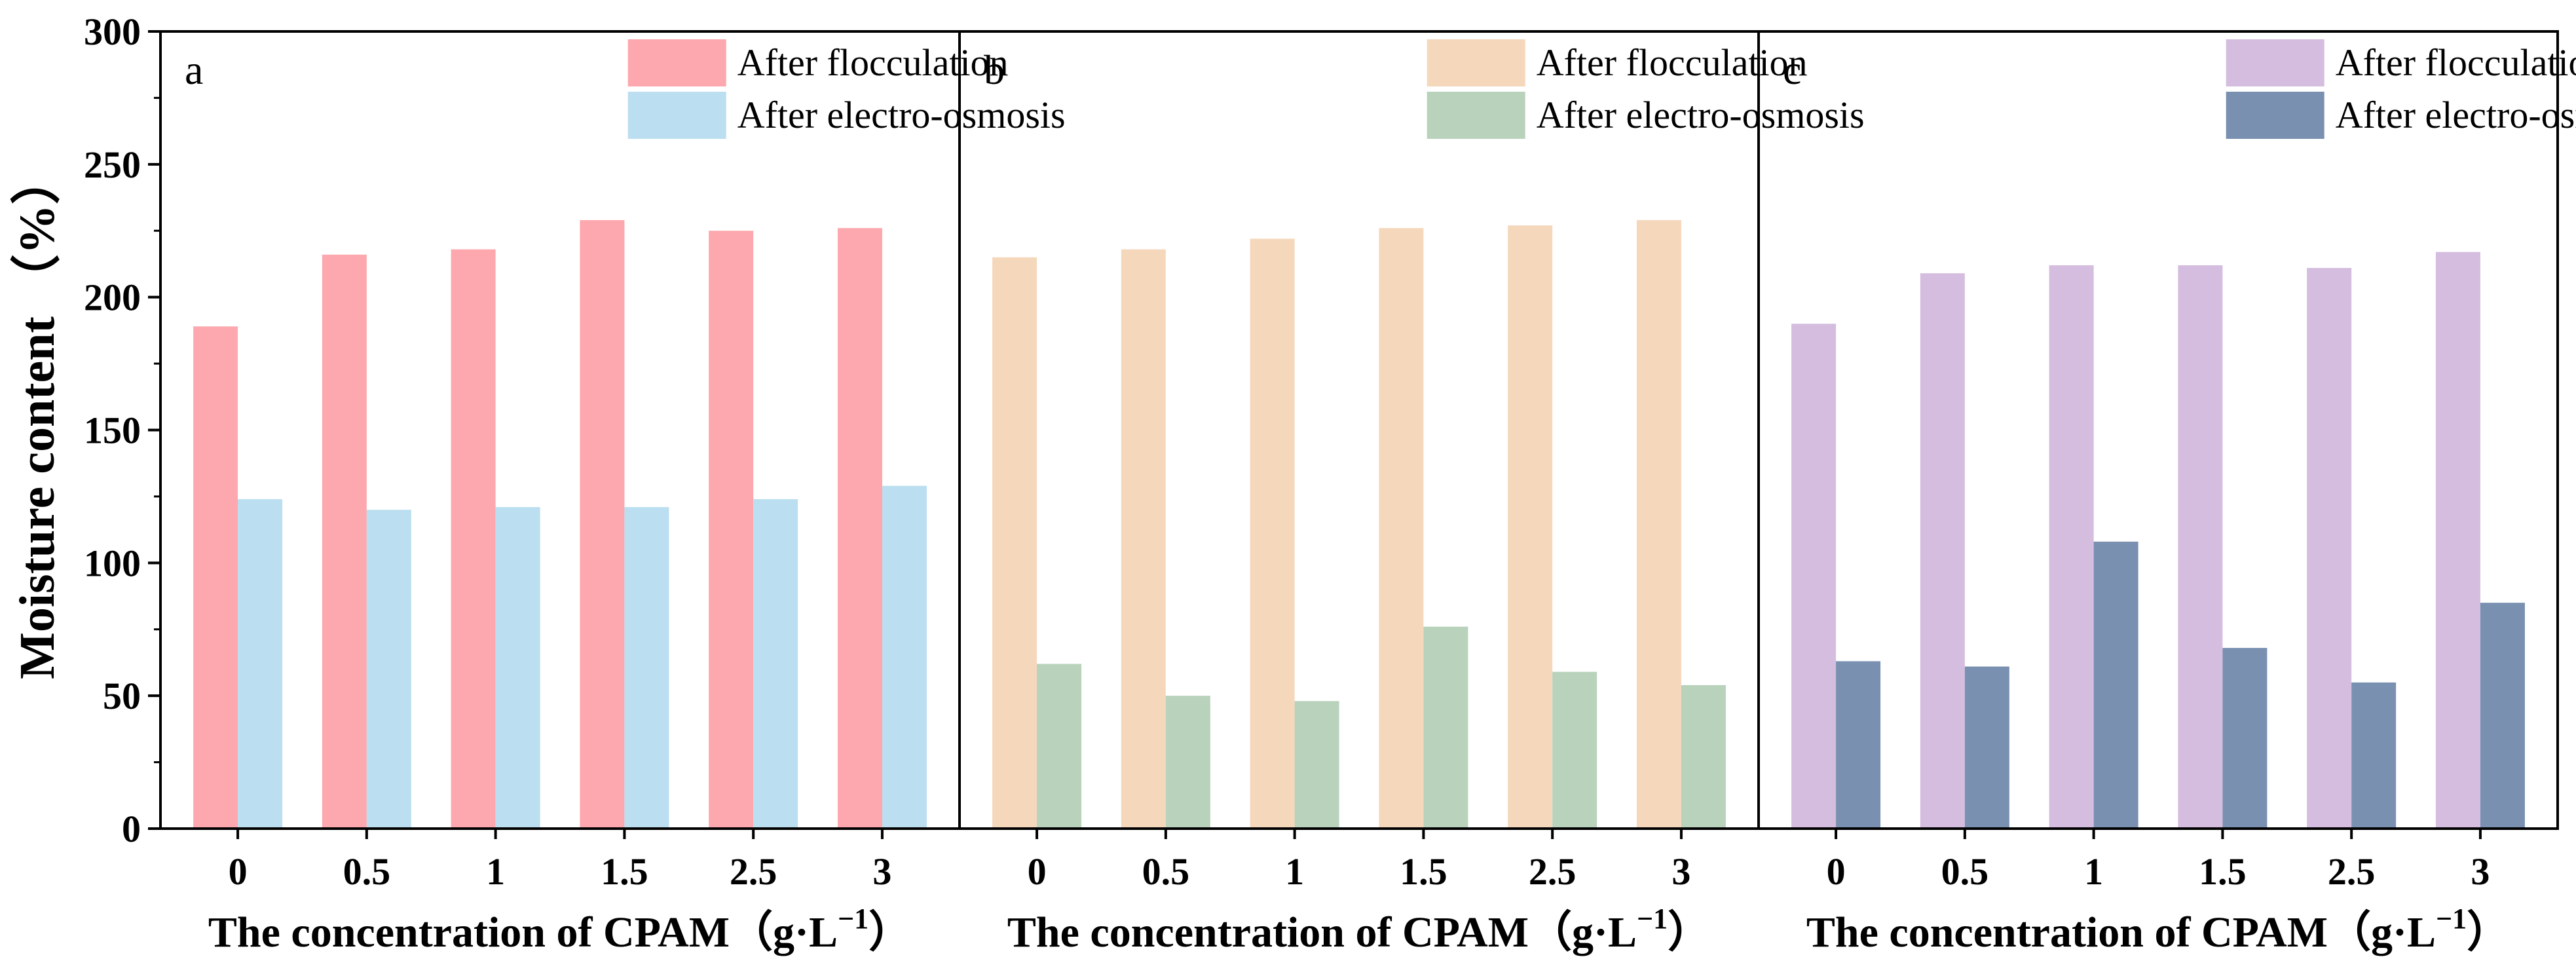 The width and height of the screenshot is (2576, 976). Describe the element at coordinates (112, 430) in the screenshot. I see `y-tick-label: 150` at that location.